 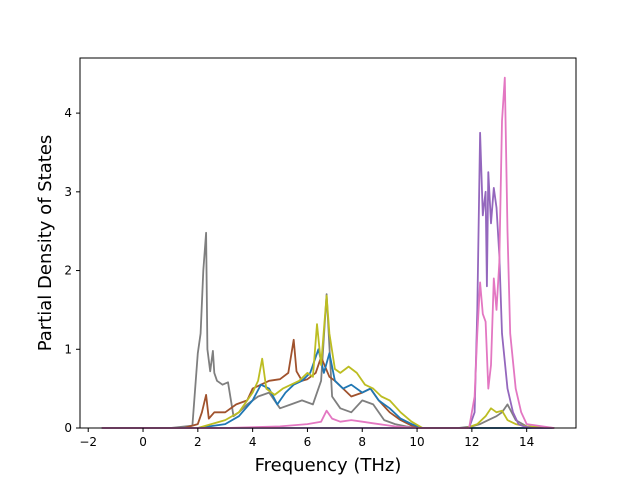 What do you see at coordinates (143, 442) in the screenshot?
I see `x-tick-label: 0` at bounding box center [143, 442].